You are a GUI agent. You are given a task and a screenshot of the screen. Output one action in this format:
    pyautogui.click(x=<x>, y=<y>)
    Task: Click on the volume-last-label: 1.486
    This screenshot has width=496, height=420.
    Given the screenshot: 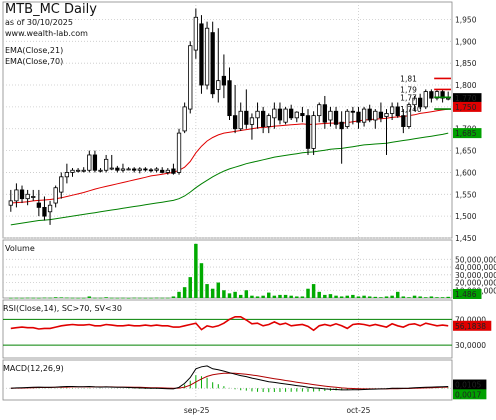 What is the action you would take?
    pyautogui.click(x=466, y=294)
    